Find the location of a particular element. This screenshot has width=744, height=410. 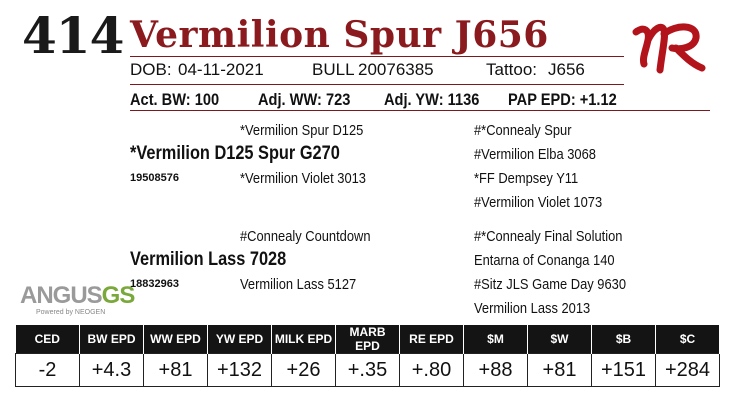

sire-dam-sire: *FF Dempsey Y11 is located at coordinates (526, 178).